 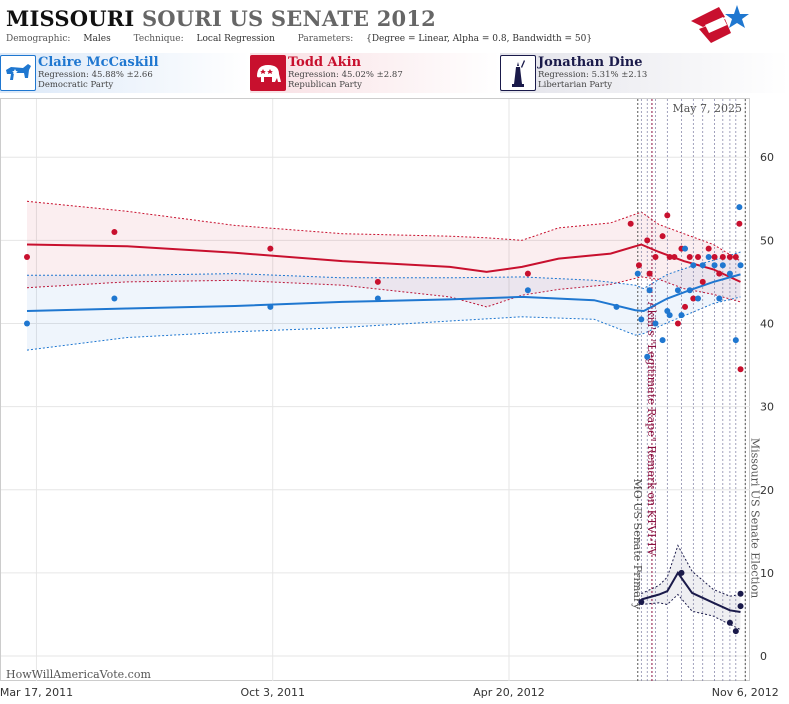 What do you see at coordinates (637, 545) in the screenshot?
I see `event-label: MO US Senate Primary` at bounding box center [637, 545].